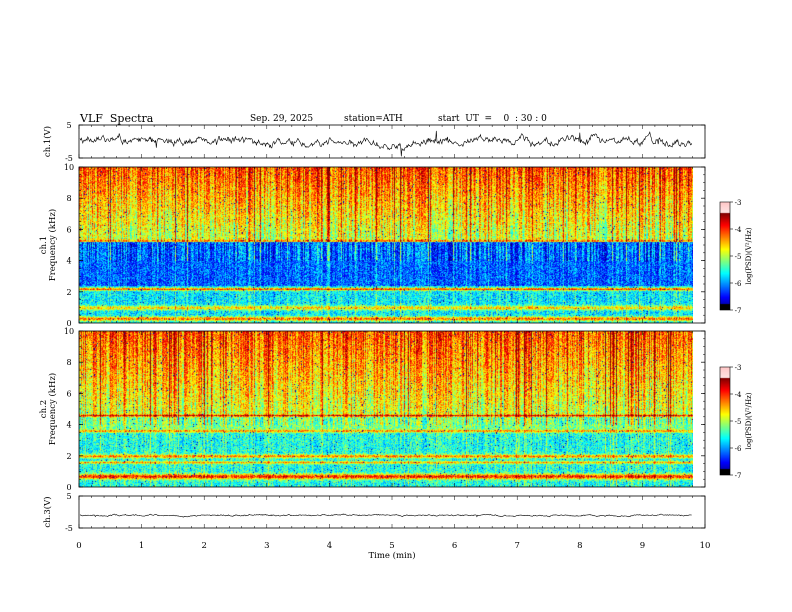 The width and height of the screenshot is (792, 612). What do you see at coordinates (749, 255) in the screenshot?
I see `colorbar-label-1: log(PSD)(V²/Hz)` at bounding box center [749, 255].